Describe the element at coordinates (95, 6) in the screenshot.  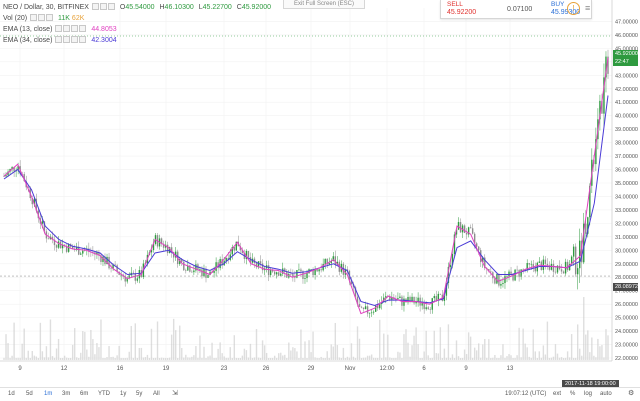
I see `legend-eye-icon` at that location.